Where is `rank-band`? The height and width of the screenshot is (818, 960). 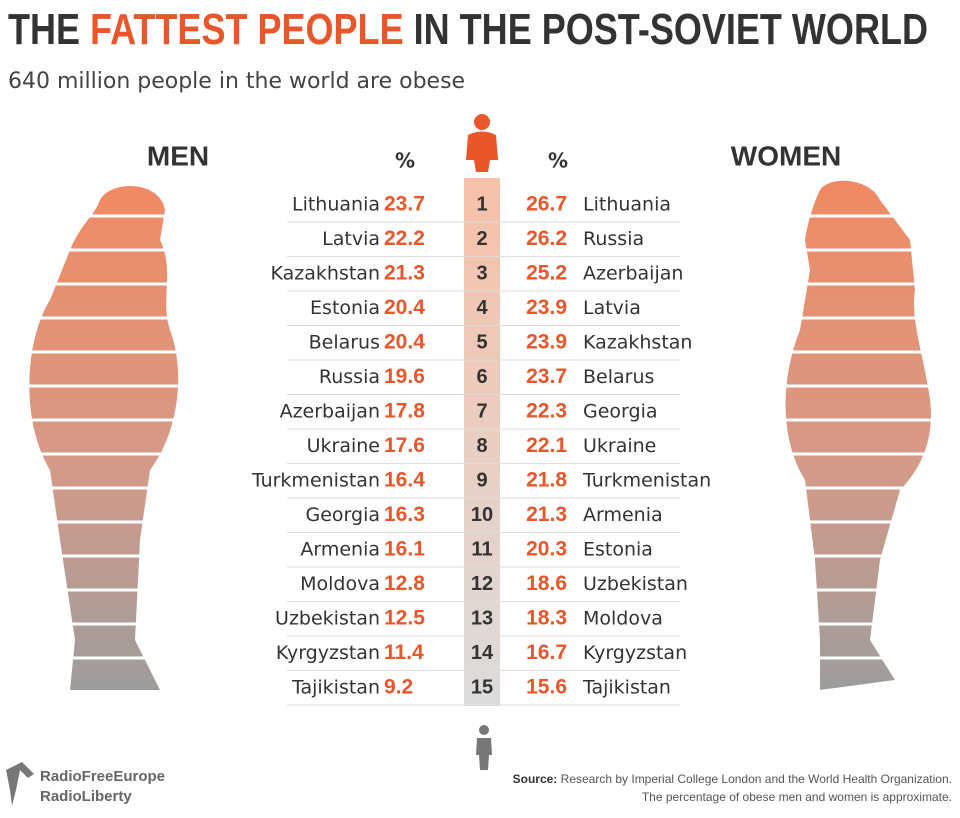 rank-band is located at coordinates (482, 442).